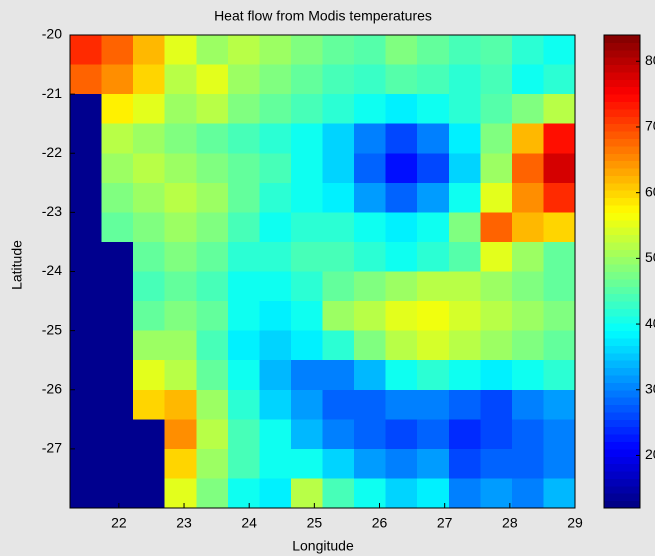 Image resolution: width=655 pixels, height=556 pixels. Describe the element at coordinates (650, 388) in the screenshot. I see `colorbar-tick-label: 30` at that location.